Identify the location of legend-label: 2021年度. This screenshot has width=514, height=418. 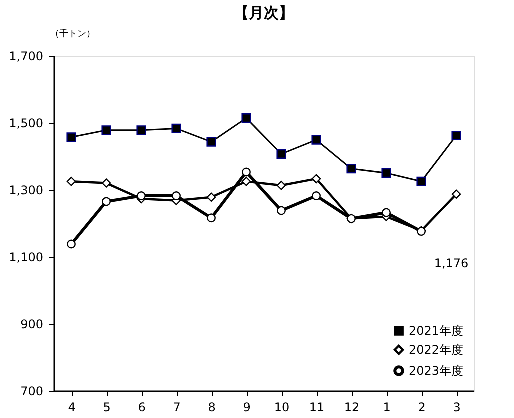
(436, 331).